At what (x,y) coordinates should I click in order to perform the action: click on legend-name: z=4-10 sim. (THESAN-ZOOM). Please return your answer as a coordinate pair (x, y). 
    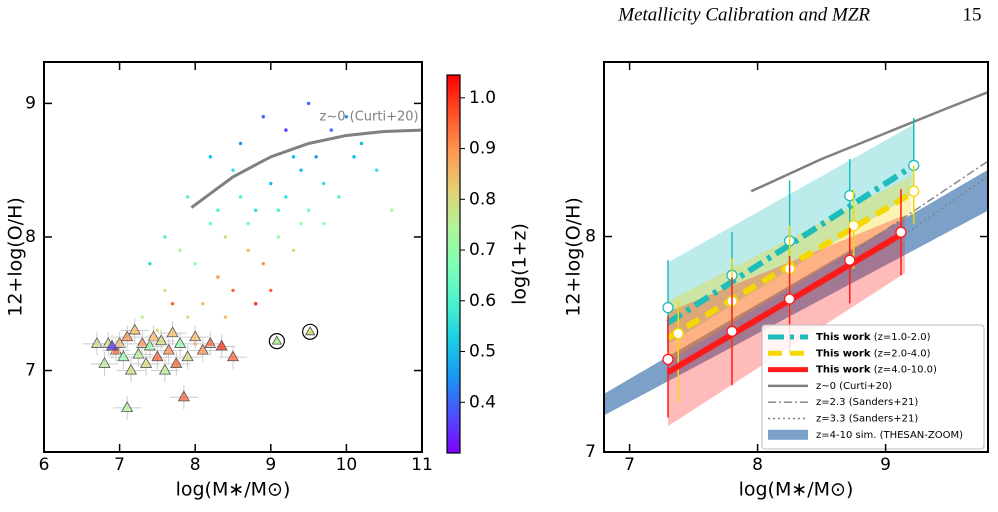
    Looking at the image, I should click on (889, 435).